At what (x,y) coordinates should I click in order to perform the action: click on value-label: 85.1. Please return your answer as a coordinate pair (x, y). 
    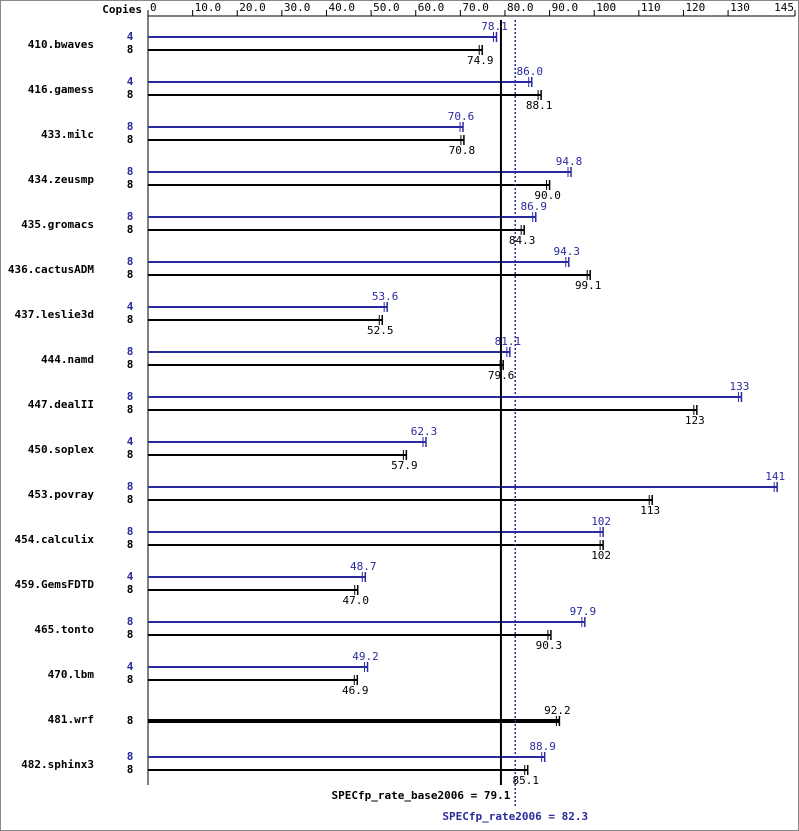
    Looking at the image, I should click on (525, 780).